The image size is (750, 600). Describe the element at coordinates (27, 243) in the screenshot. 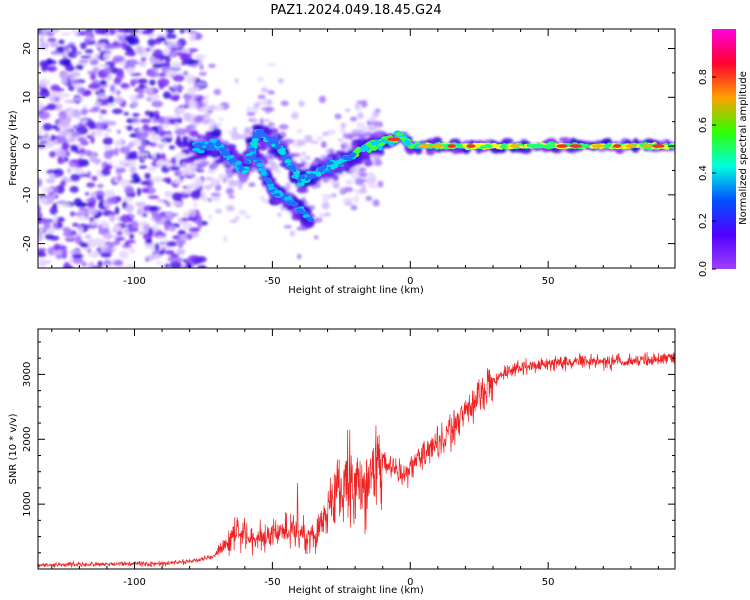

I see `spectrogram-y-tick-label: -20` at that location.